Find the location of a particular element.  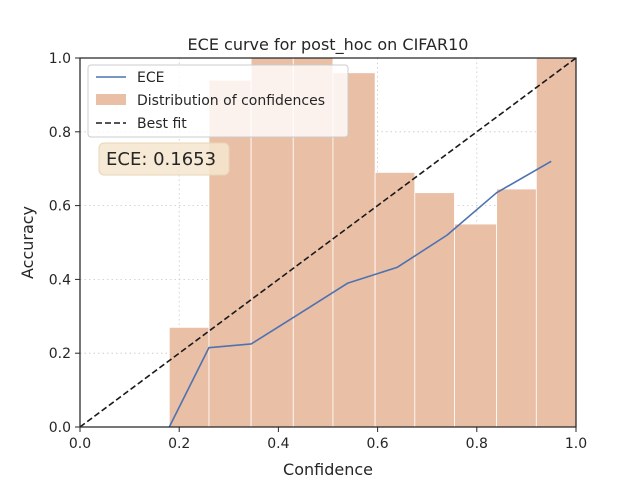

y-tick-label: 0.0 is located at coordinates (60, 428).